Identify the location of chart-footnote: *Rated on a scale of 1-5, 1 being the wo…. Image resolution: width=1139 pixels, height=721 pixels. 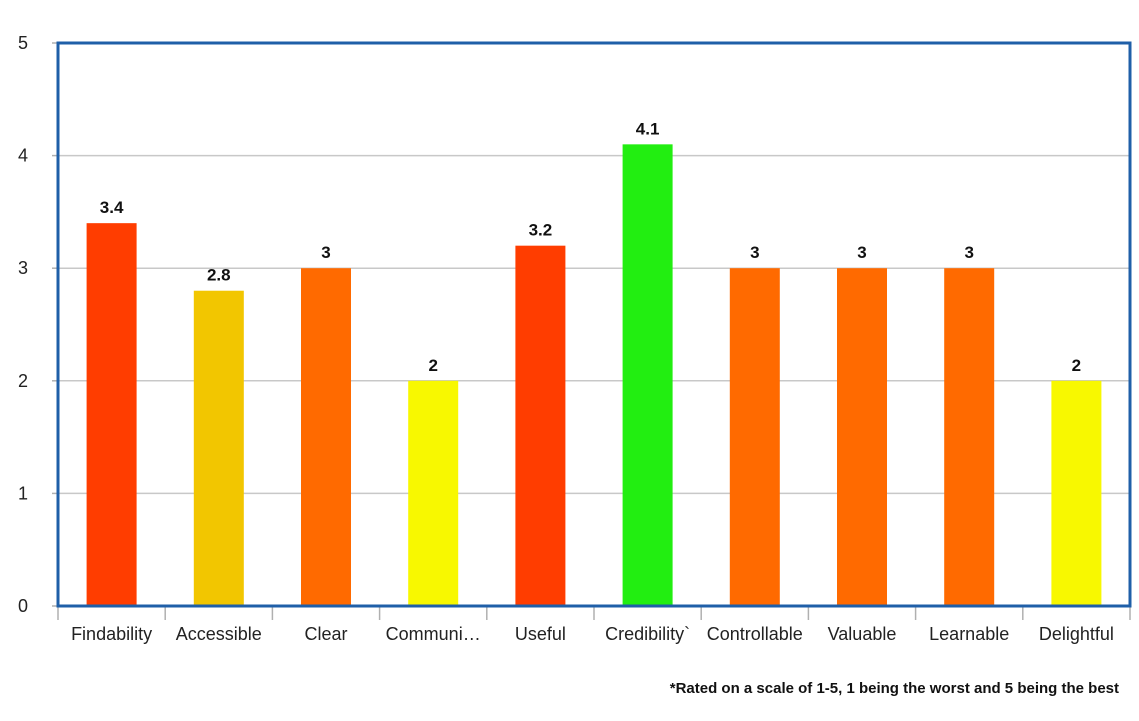
(894, 688).